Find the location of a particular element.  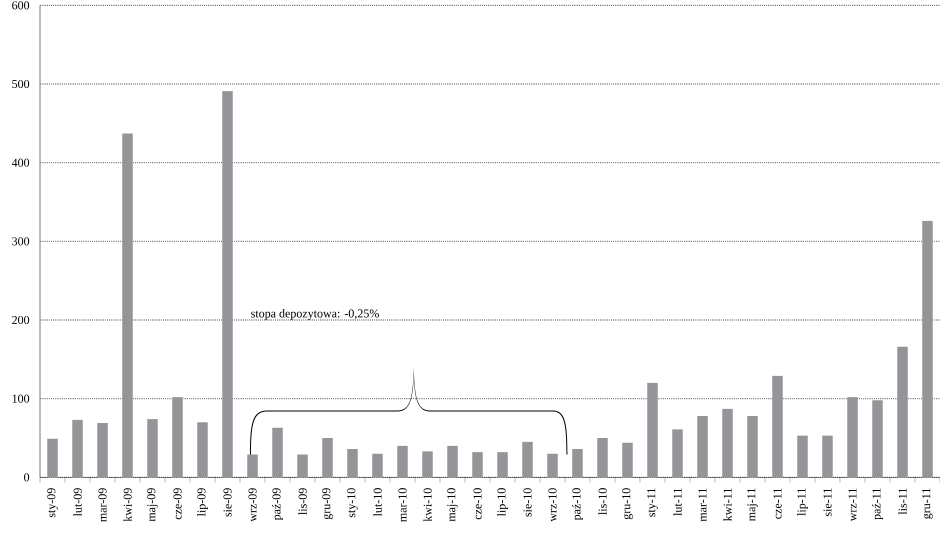

x-tick-label: paź-11 is located at coordinates (877, 504).